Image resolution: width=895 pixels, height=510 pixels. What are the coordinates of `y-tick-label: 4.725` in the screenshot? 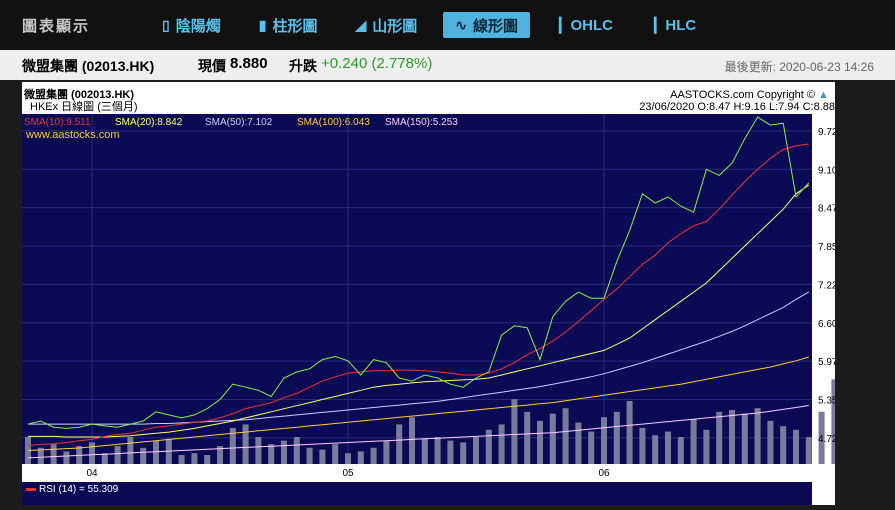 It's located at (826, 439).